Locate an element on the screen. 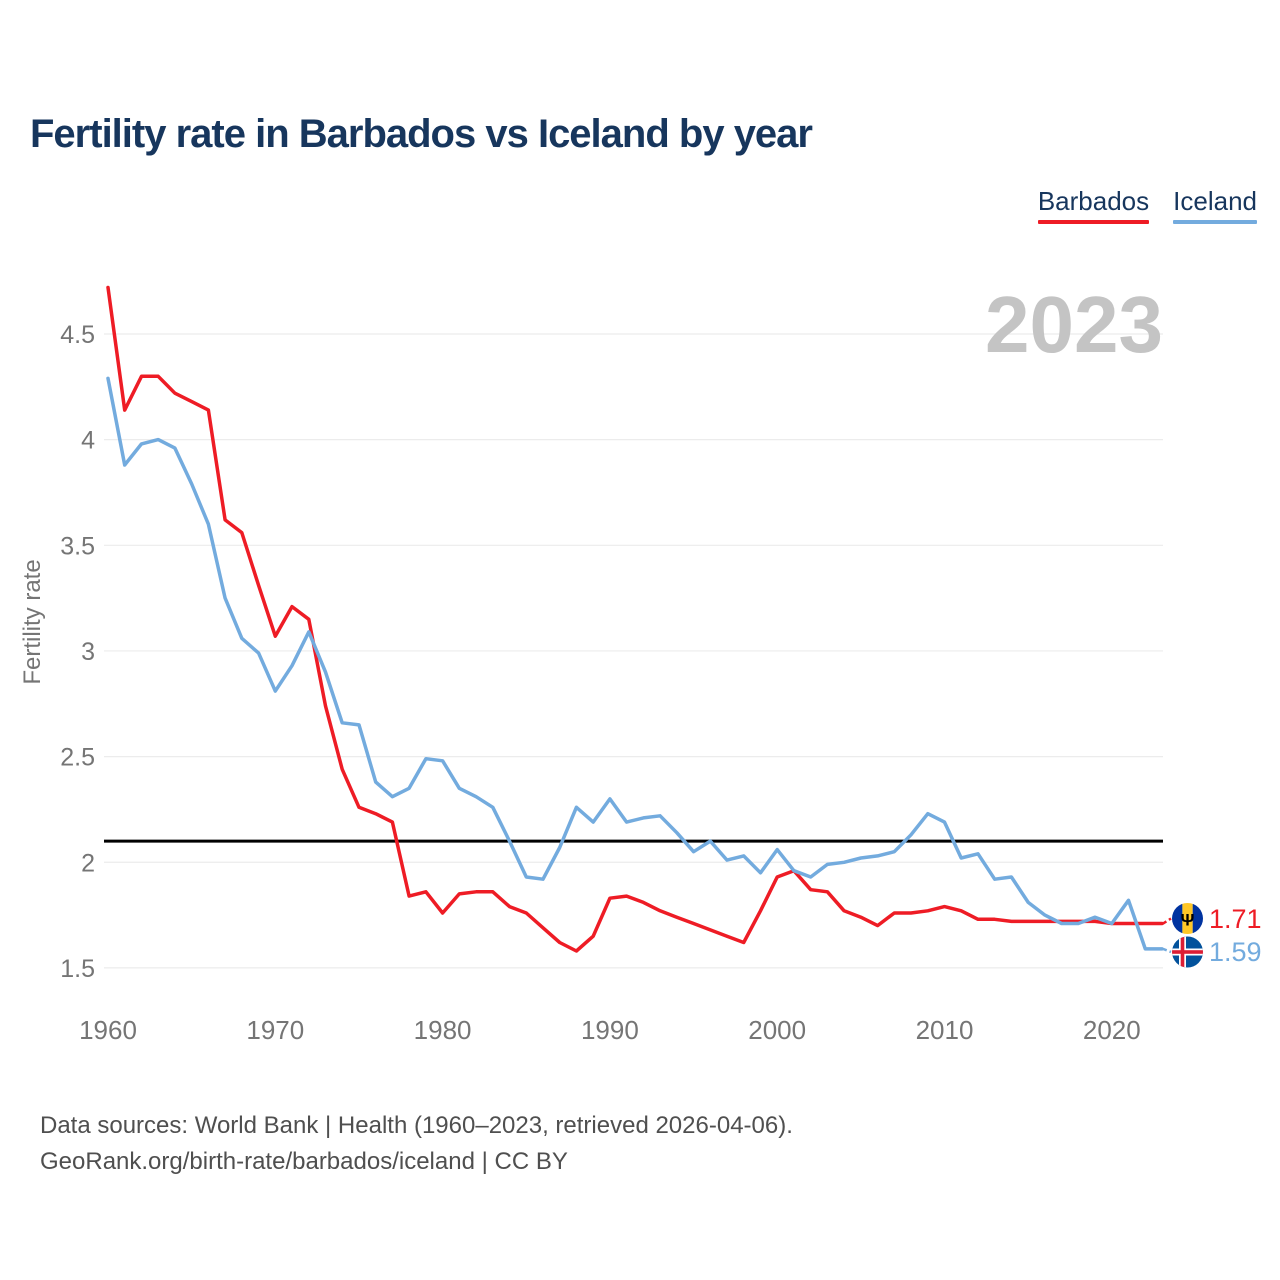 This screenshot has height=1280, width=1280. barbados-flag-icon: Ψ is located at coordinates (1187, 918).